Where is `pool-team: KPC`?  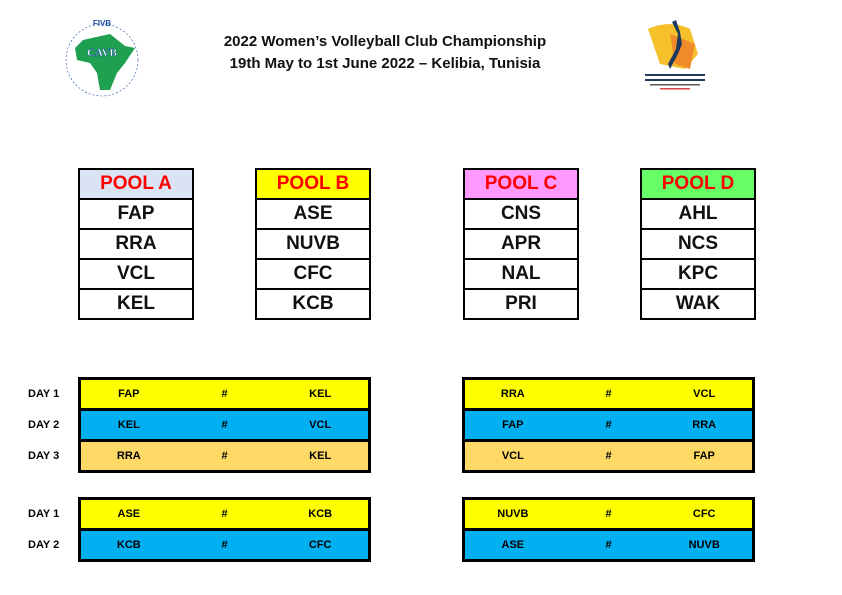 pool-team: KPC is located at coordinates (698, 275).